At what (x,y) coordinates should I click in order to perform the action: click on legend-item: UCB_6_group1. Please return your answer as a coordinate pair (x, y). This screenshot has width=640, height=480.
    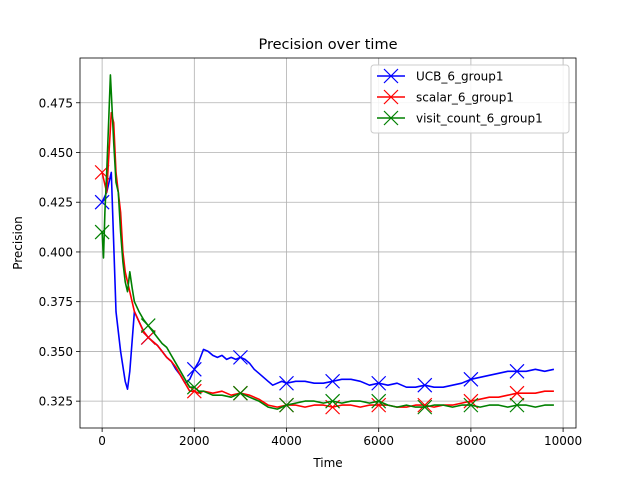
    Looking at the image, I should click on (440, 76).